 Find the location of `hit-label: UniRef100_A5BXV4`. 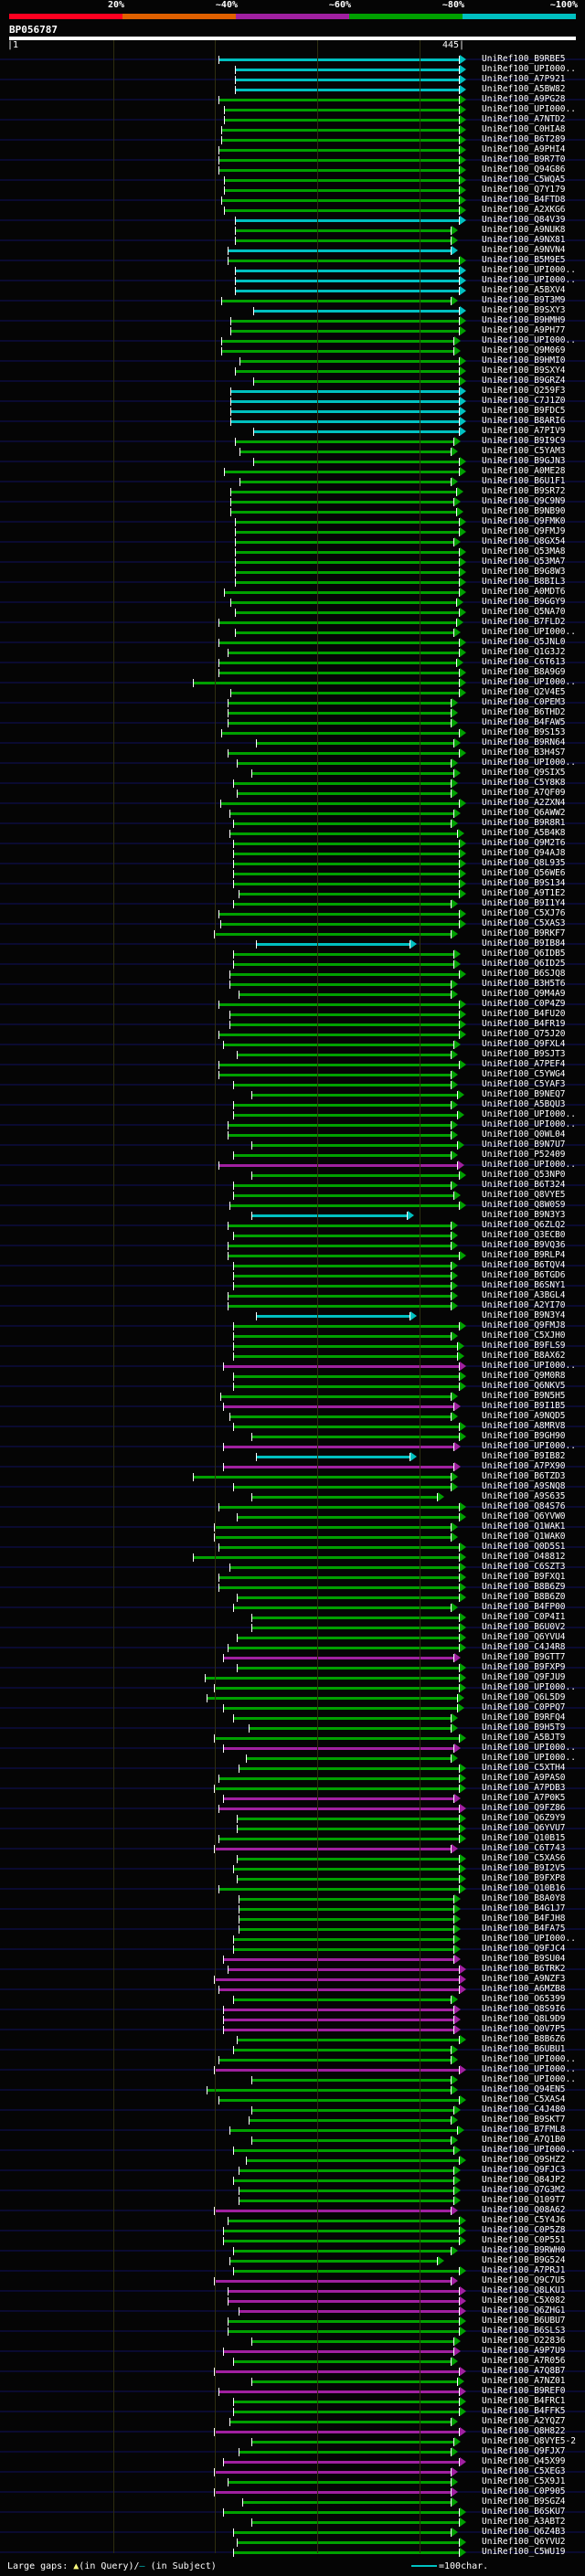

hit-label: UniRef100_A5BXV4 is located at coordinates (524, 290).